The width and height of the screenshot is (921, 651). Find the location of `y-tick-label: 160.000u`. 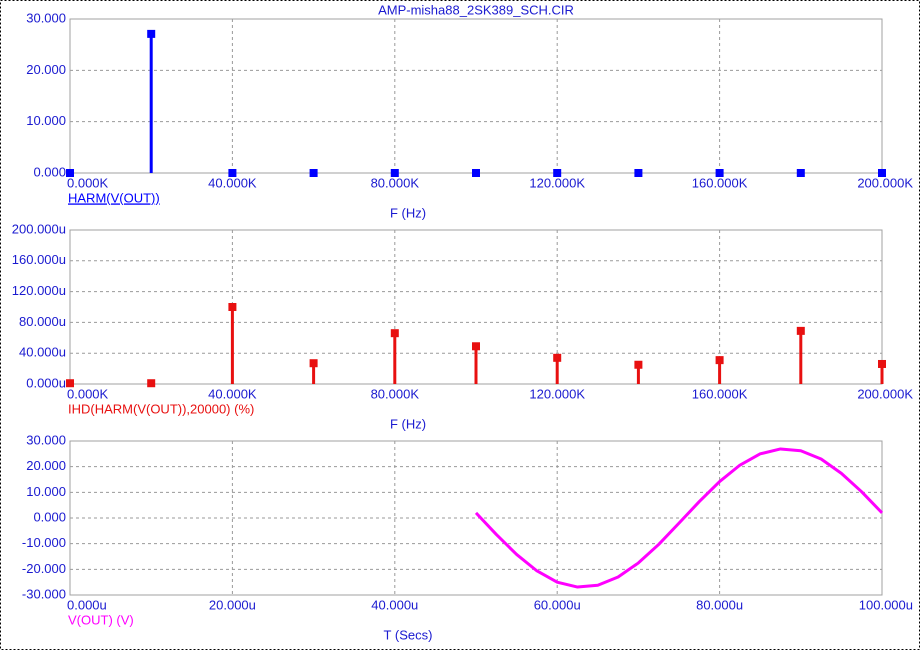

y-tick-label: 160.000u is located at coordinates (39, 259).